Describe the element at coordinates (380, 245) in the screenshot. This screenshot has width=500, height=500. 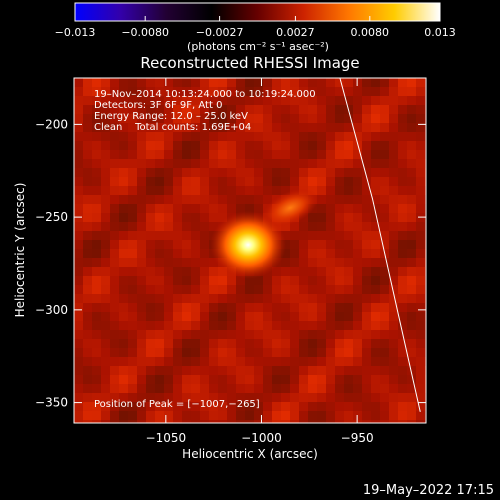
I see `solar-limb-line` at that location.